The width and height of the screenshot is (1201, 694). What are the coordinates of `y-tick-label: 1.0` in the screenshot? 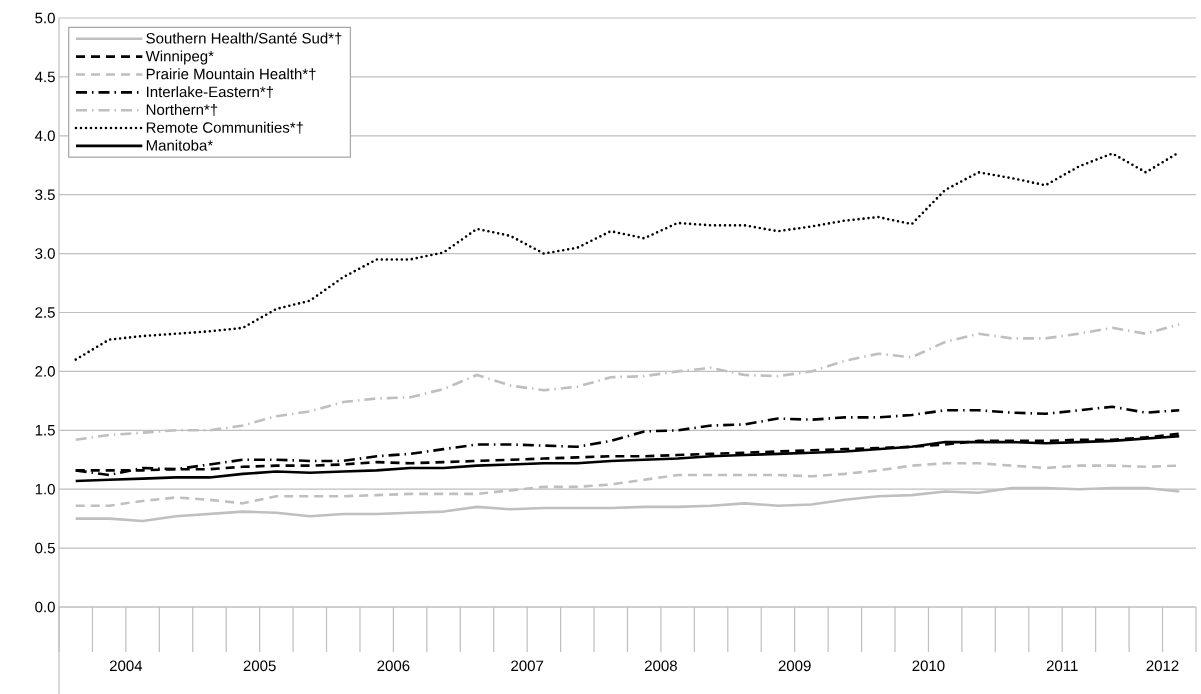 It's located at (45, 489).